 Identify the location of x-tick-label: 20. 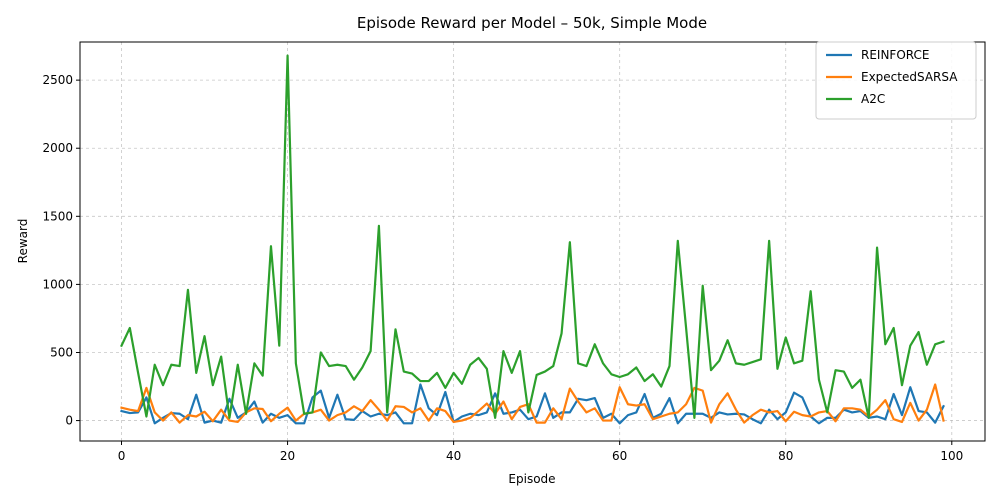
(287, 456).